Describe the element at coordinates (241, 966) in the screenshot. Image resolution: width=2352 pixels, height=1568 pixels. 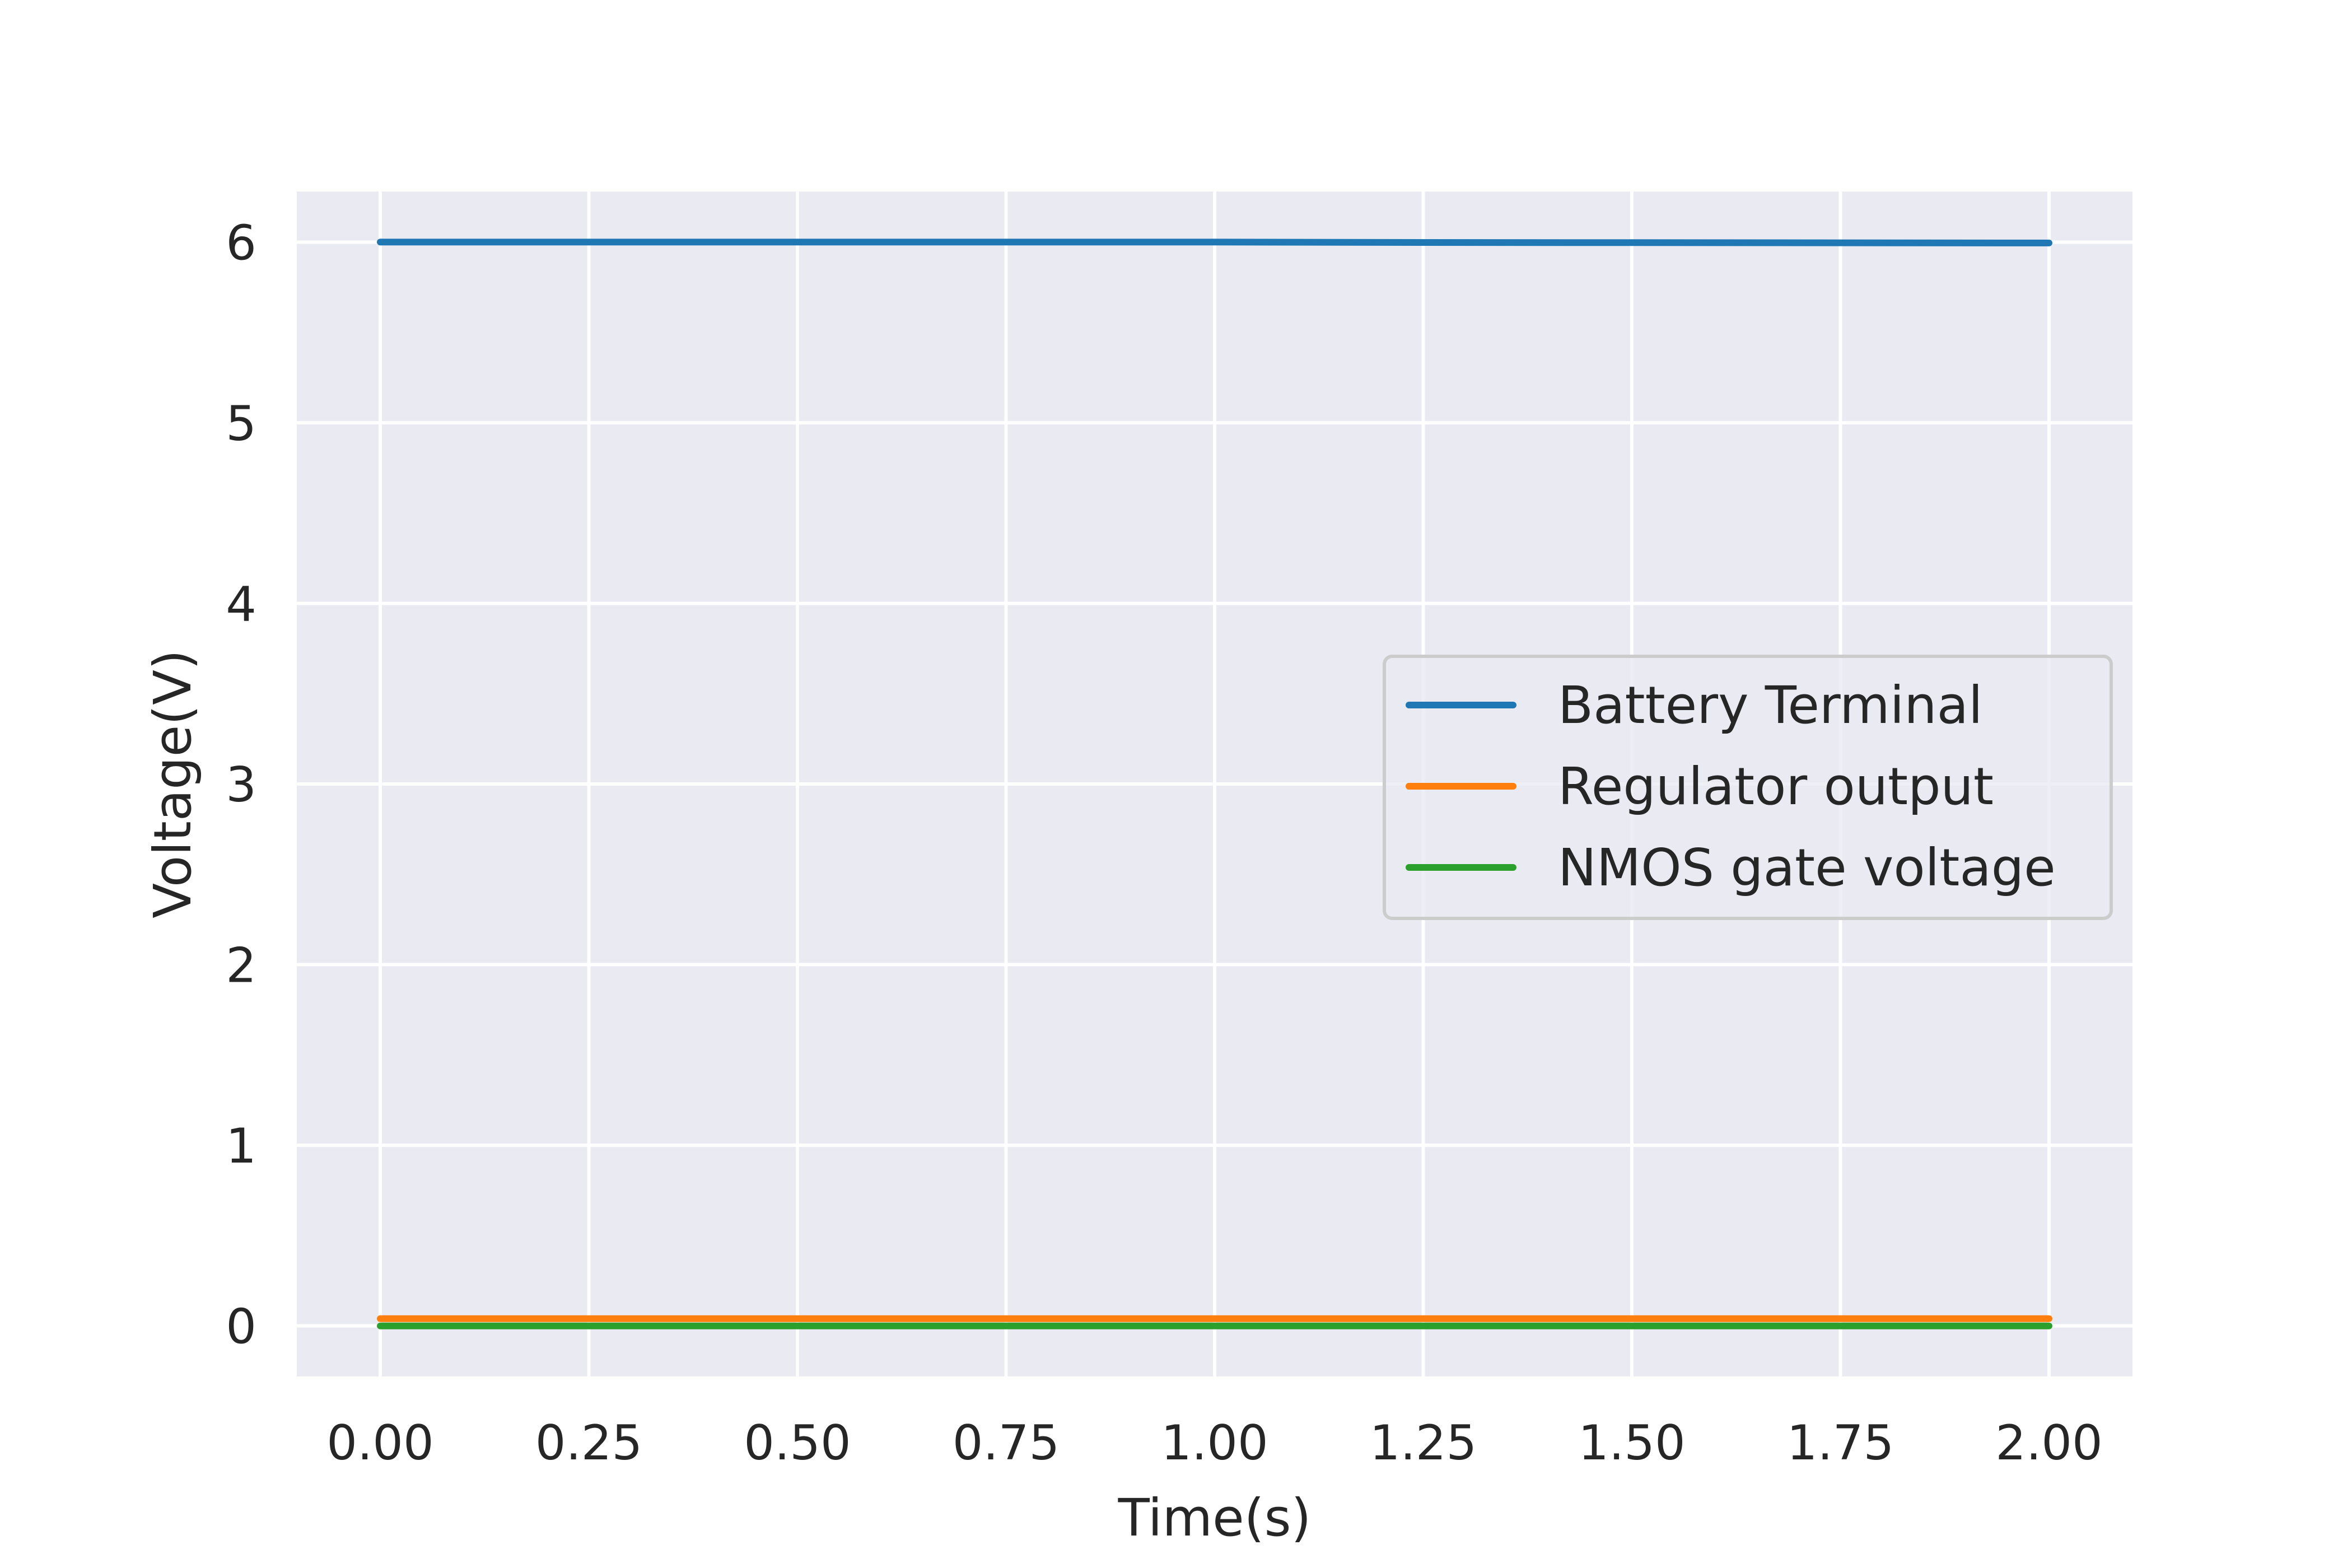
I see `y-tick-label: 2` at that location.